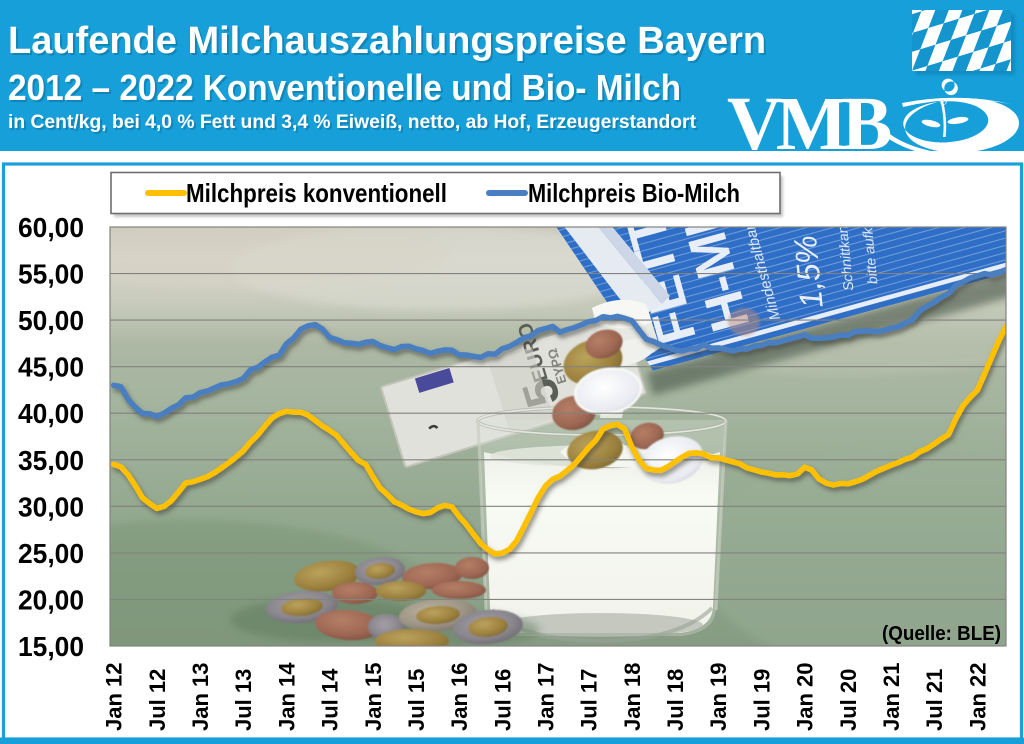 The height and width of the screenshot is (744, 1024). I want to click on svg-text: Jan 18, so click(632, 697).